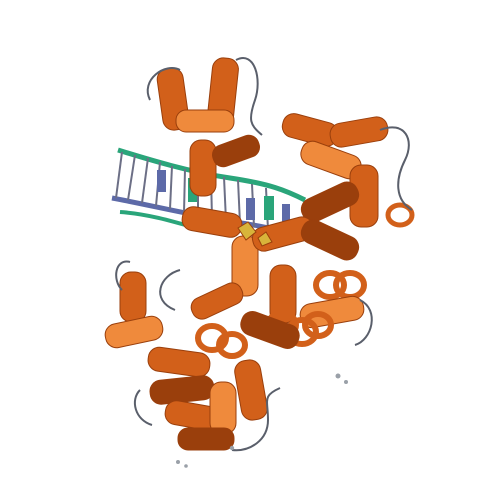  Describe the element at coordinates (262, 420) in the screenshot. I see `ions` at that location.